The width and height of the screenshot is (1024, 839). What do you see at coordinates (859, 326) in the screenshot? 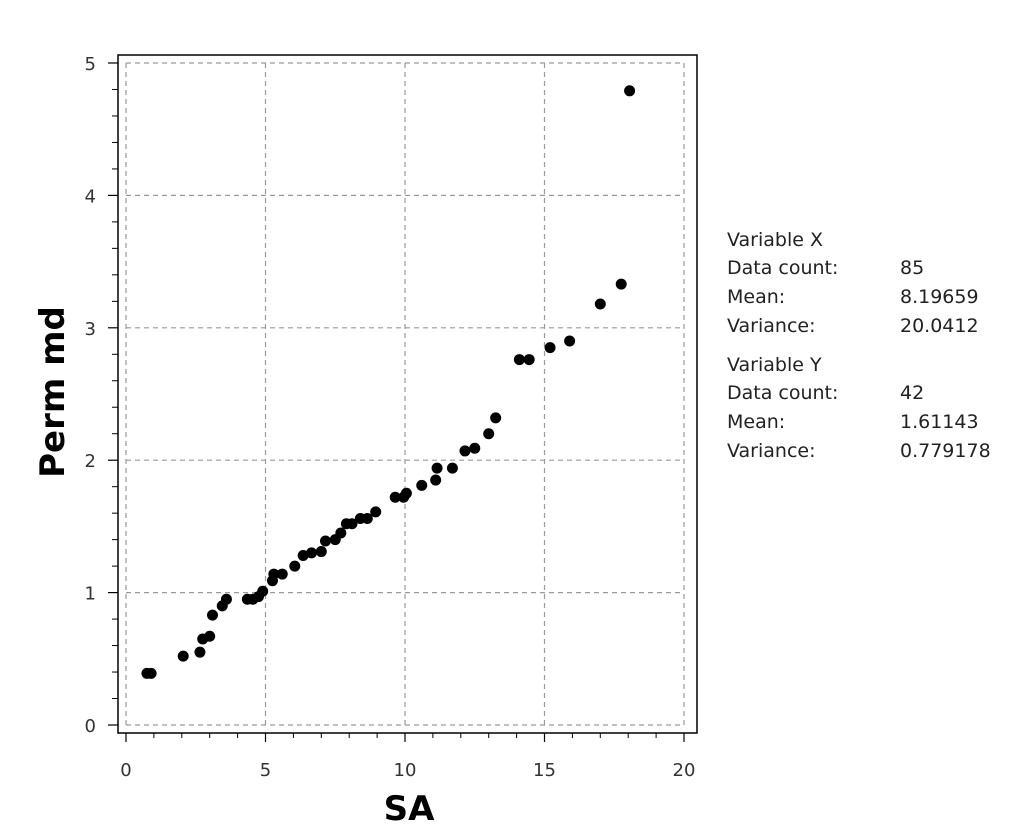
I see `stat-row: Variance: 20.0412` at bounding box center [859, 326].